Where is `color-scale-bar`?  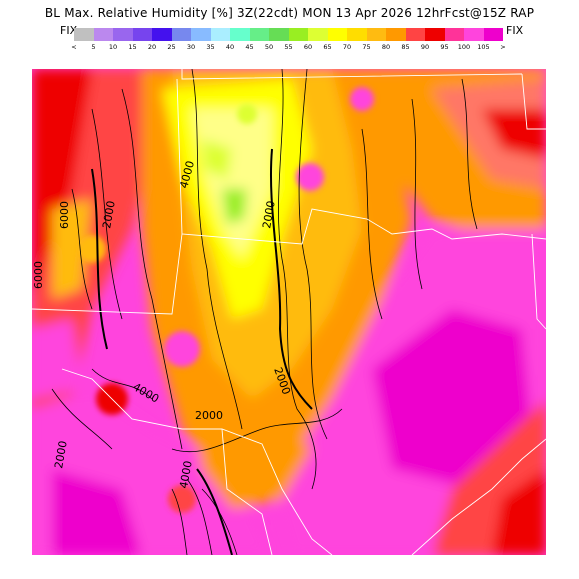
color-scale-bar is located at coordinates (288, 34).